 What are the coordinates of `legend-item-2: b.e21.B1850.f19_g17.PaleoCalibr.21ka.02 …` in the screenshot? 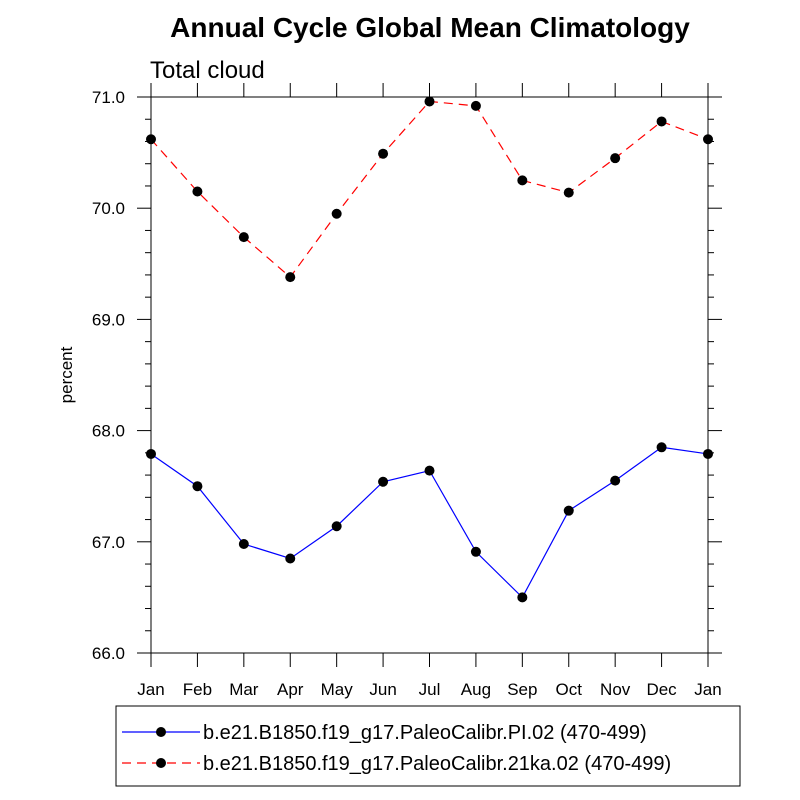 It's located at (396, 764).